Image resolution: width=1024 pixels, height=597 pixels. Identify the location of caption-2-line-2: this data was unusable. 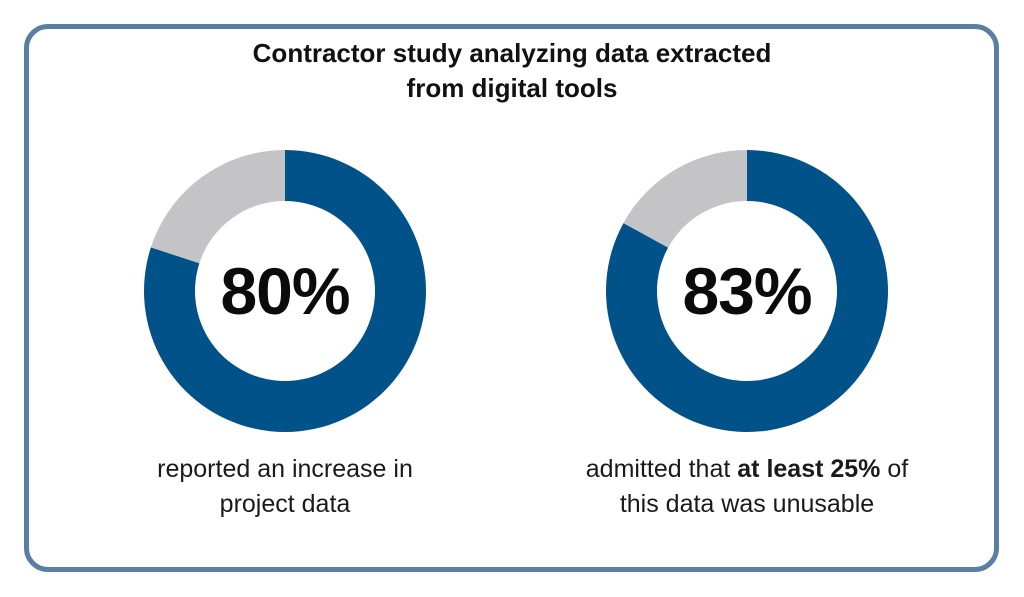
(747, 504).